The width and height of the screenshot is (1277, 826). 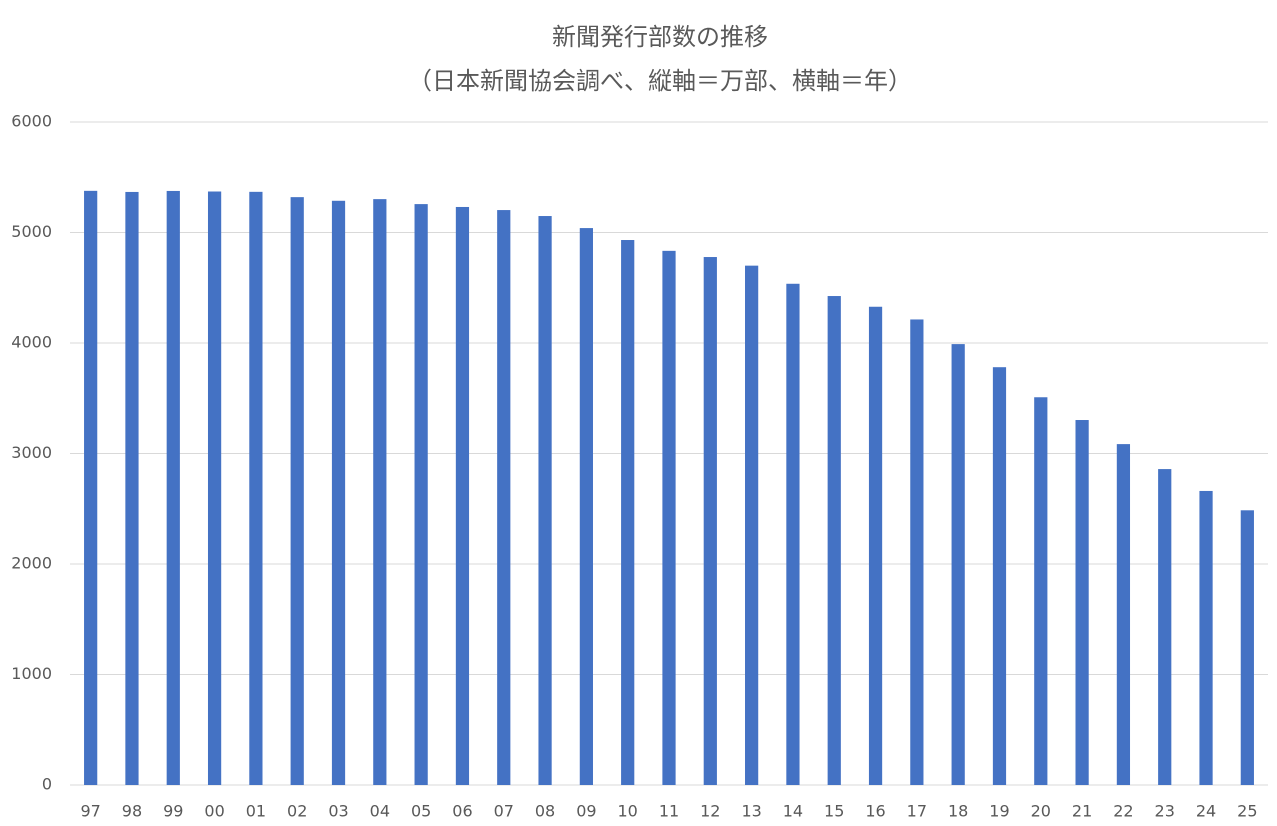 I want to click on x-tick-label: 97, so click(x=90, y=811).